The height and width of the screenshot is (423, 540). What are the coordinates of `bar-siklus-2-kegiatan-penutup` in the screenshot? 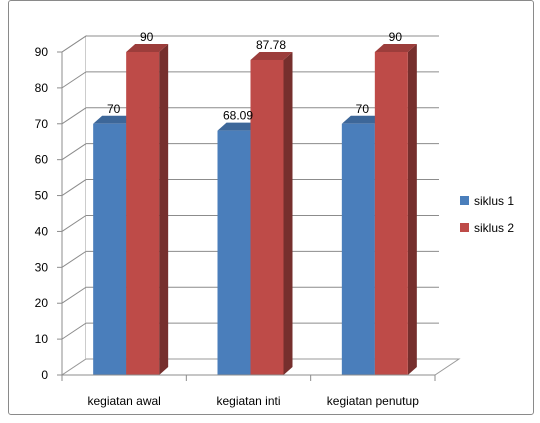 It's located at (395, 209).